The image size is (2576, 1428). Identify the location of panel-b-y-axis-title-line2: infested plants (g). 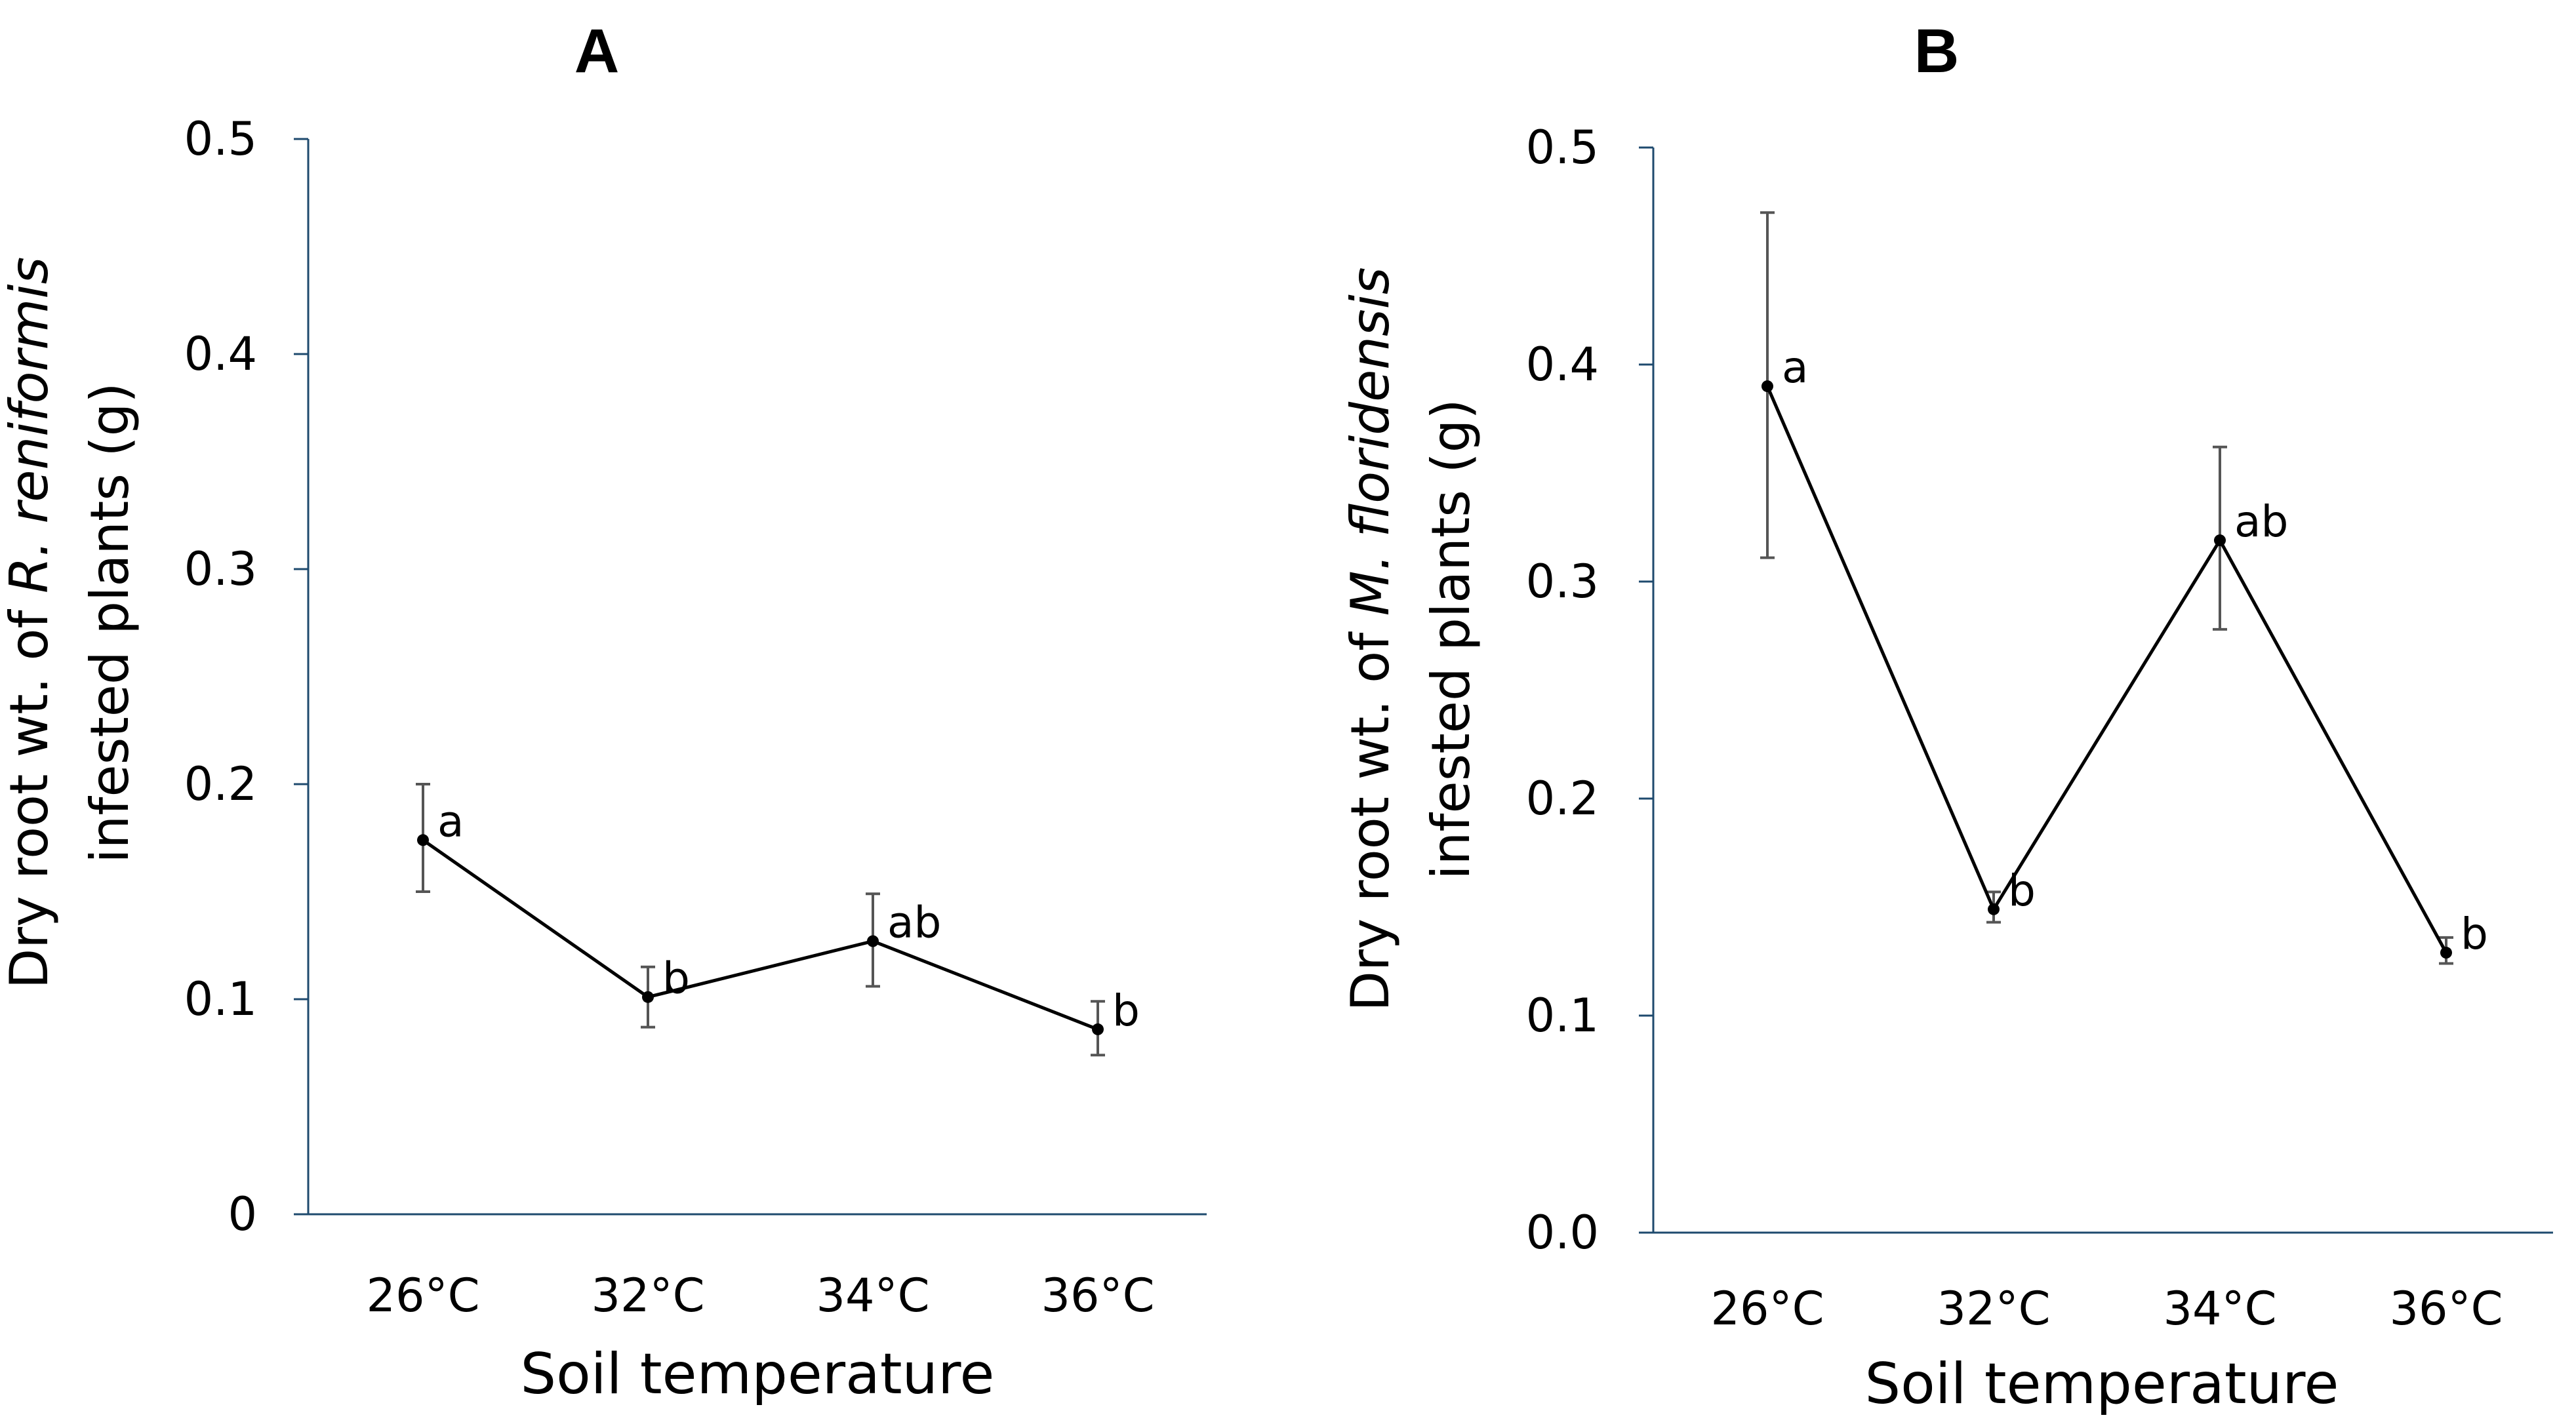
(1450, 639).